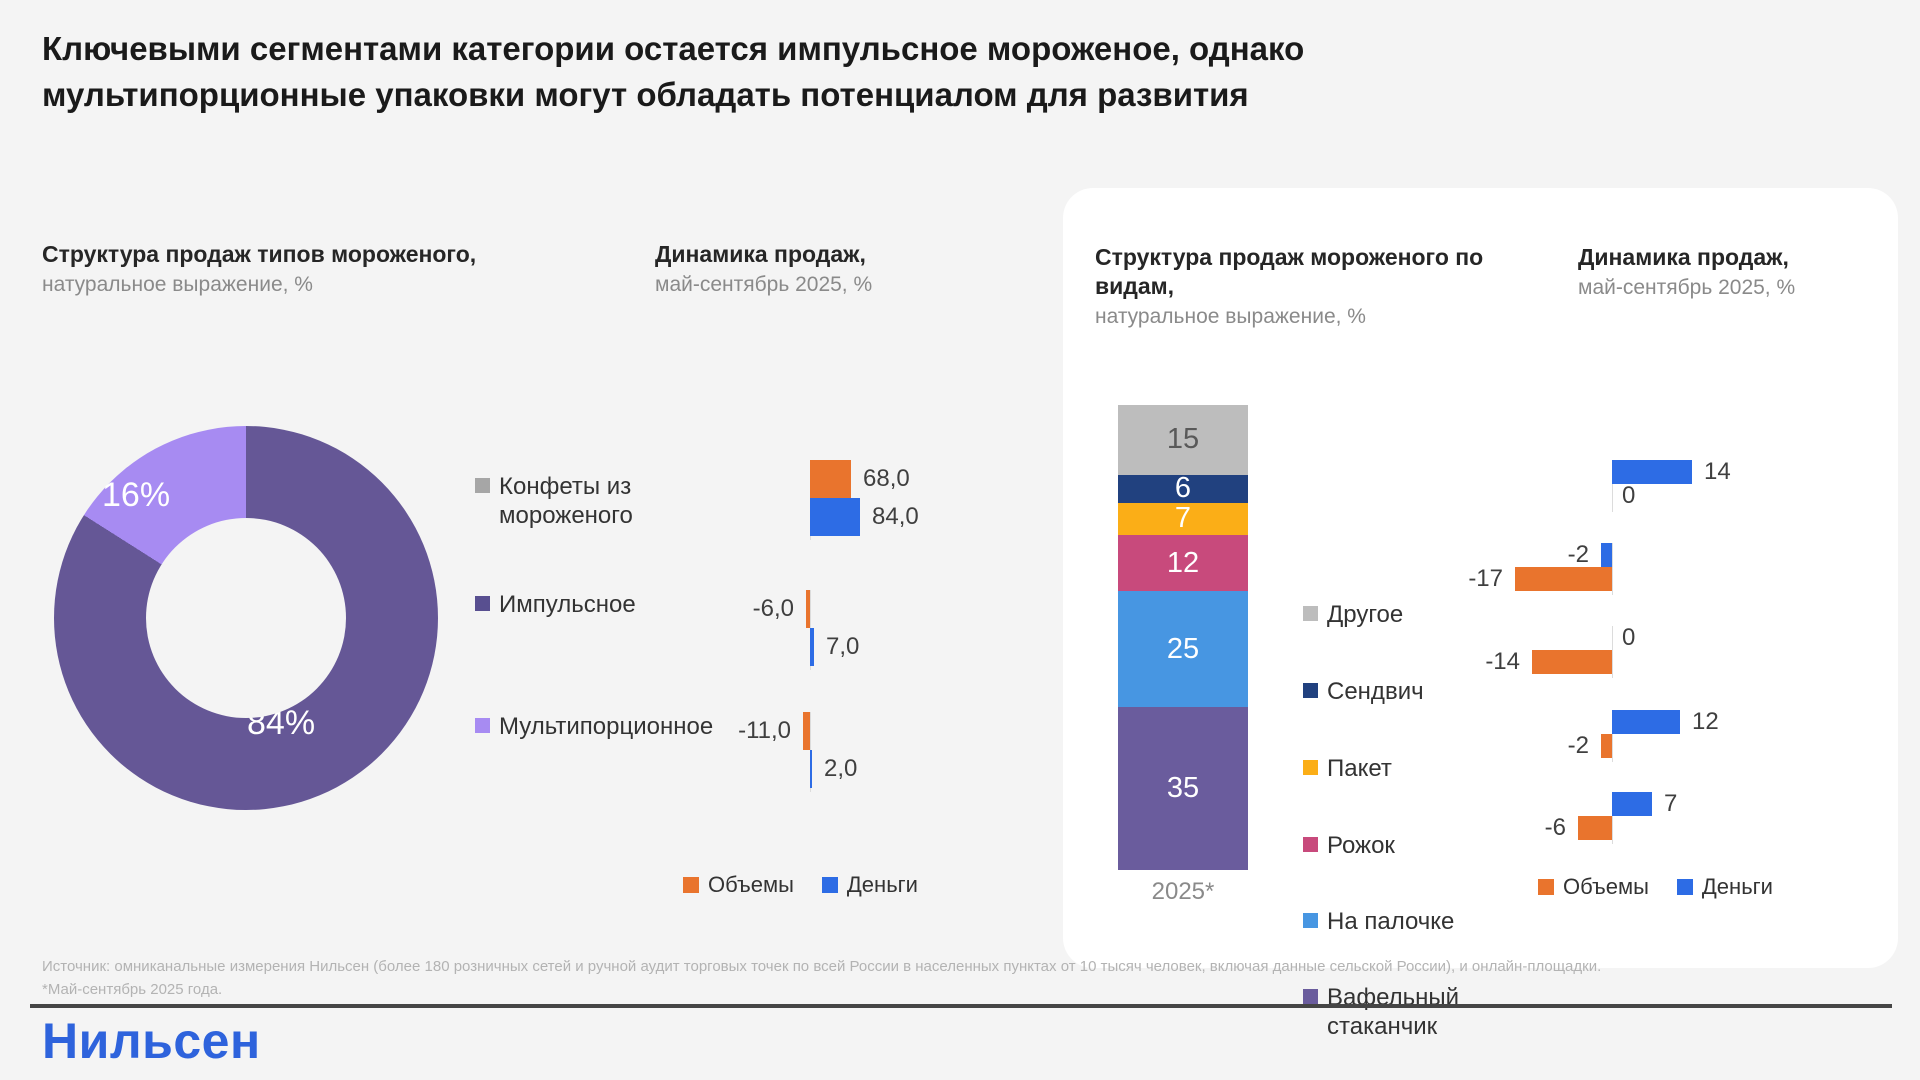 This screenshot has height=1080, width=1920. Describe the element at coordinates (1230, 316) in the screenshot. I see `stacked-chart-subtitle: натуральное выражение, %` at that location.